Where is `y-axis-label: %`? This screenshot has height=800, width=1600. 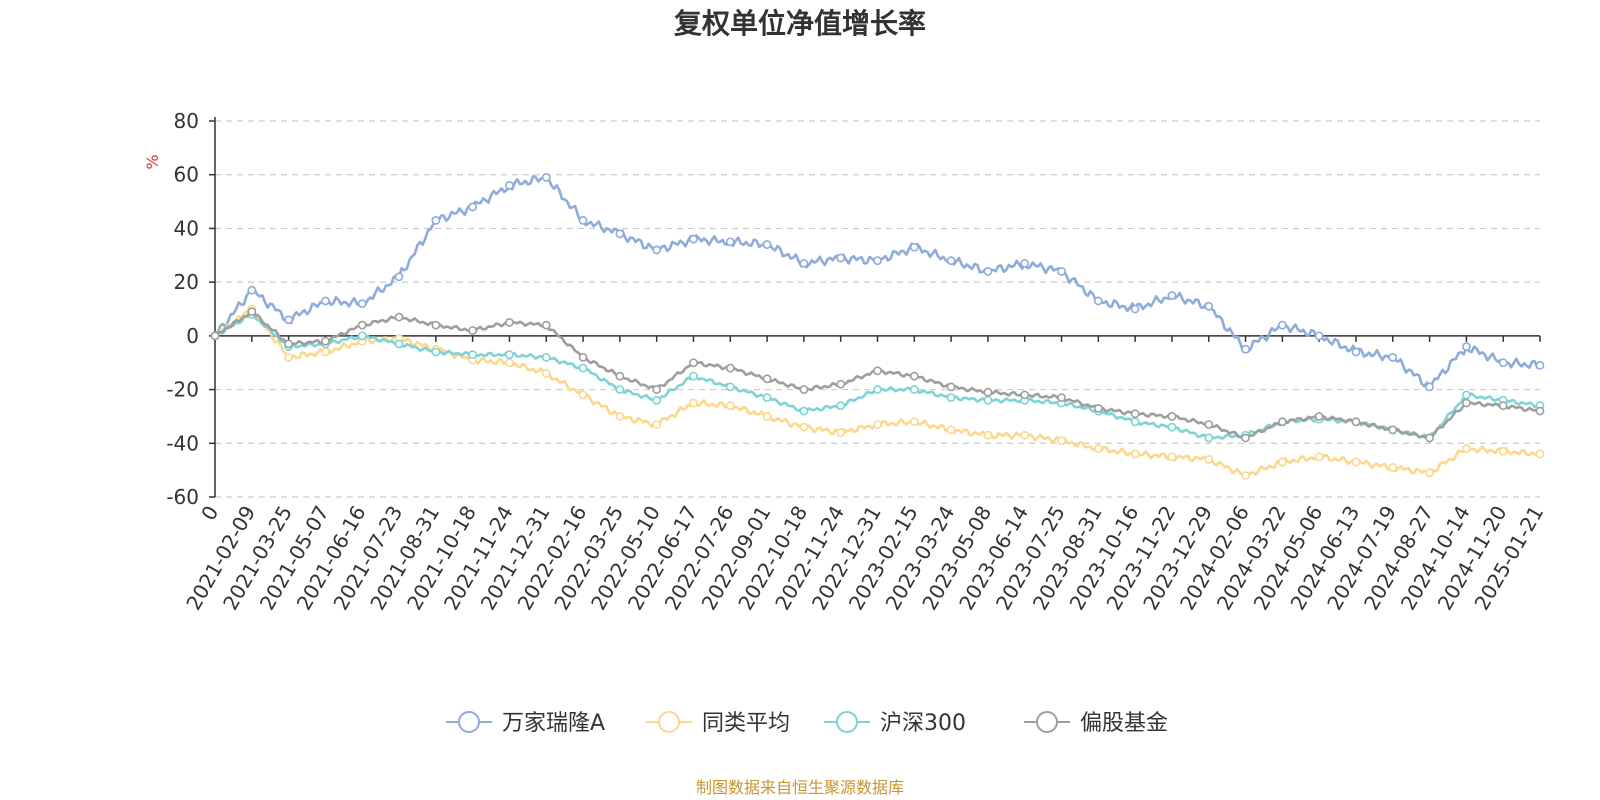
y-axis-label: % is located at coordinates (152, 161).